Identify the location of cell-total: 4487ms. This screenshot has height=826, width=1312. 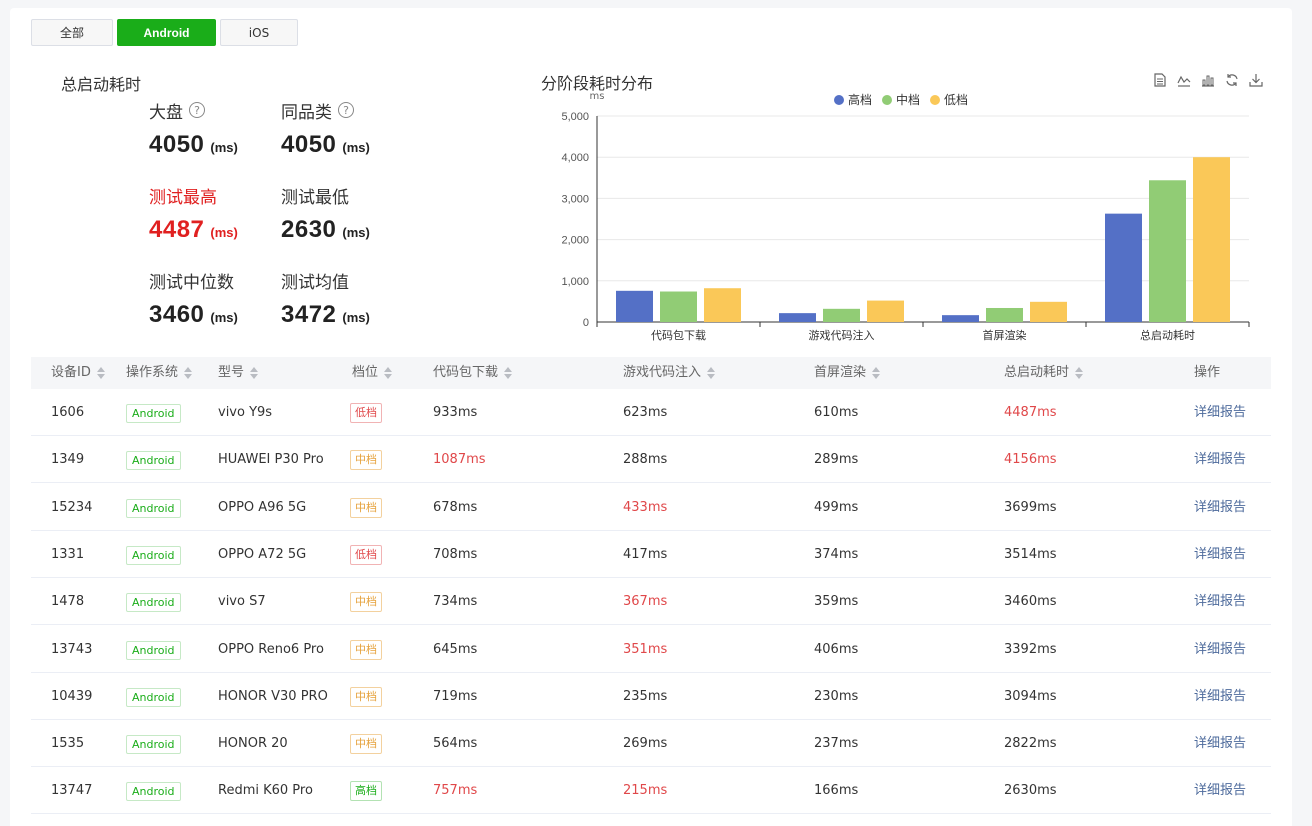
(1030, 412).